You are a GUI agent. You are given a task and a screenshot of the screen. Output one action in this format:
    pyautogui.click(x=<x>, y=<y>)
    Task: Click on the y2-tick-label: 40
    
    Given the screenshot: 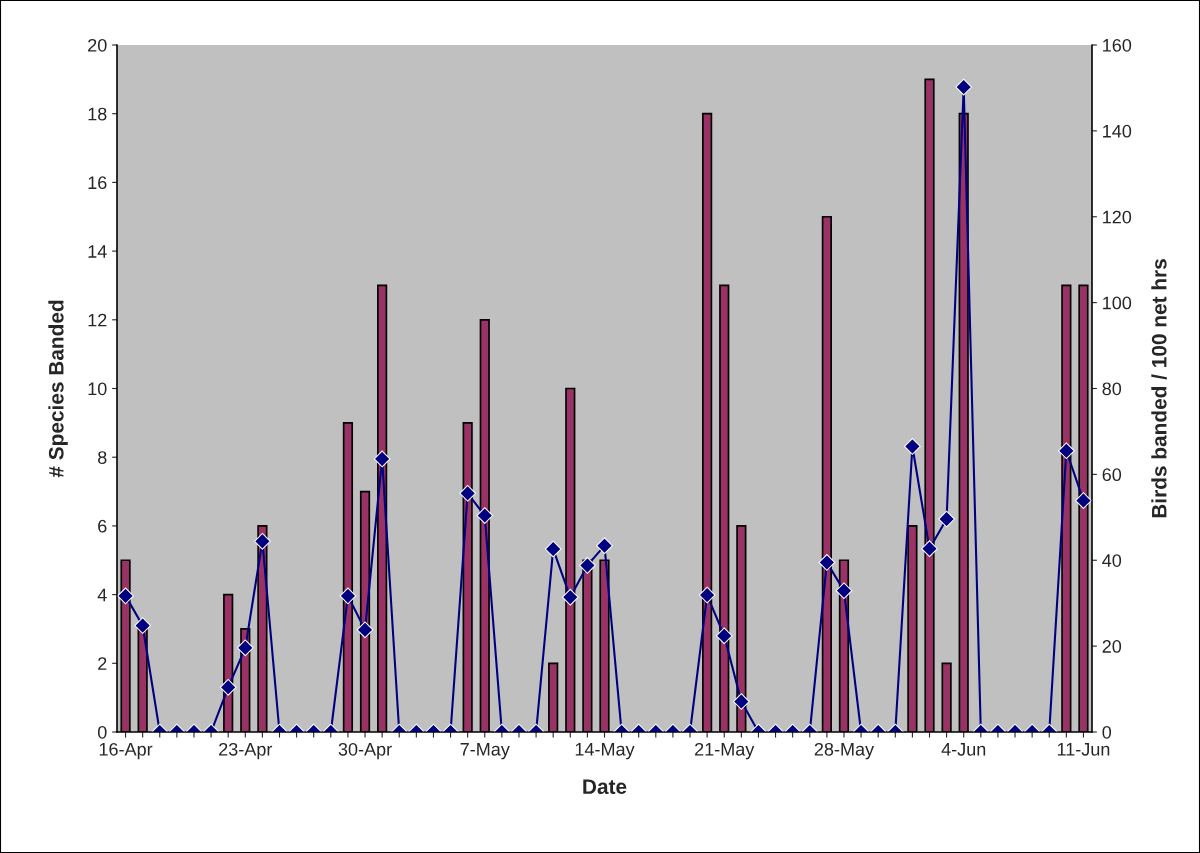 What is the action you would take?
    pyautogui.click(x=1112, y=560)
    